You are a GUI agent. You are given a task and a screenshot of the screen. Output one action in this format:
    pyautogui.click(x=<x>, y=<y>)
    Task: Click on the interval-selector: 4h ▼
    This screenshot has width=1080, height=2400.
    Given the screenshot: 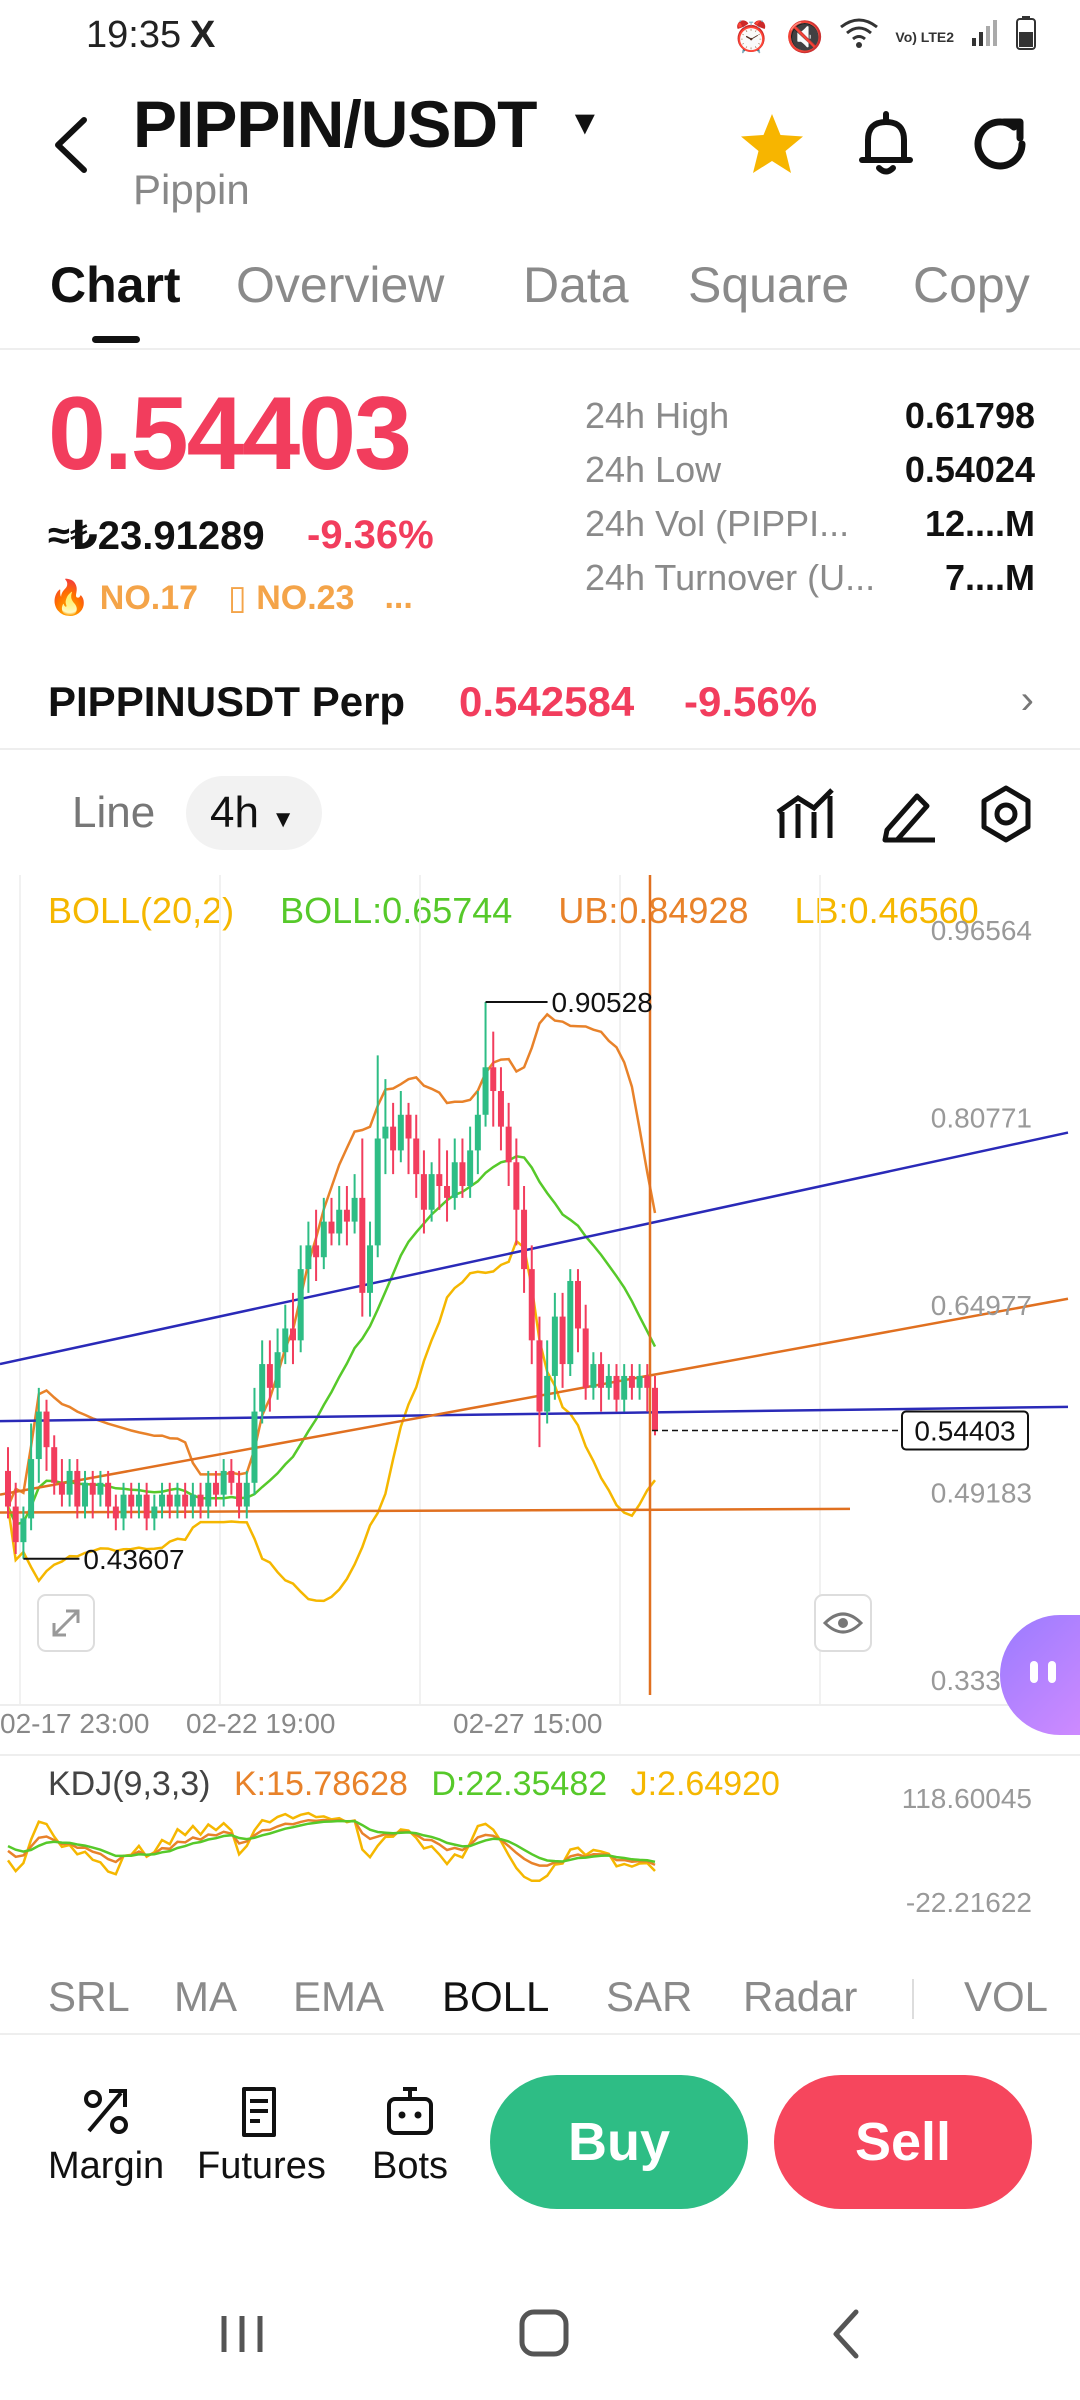 What is the action you would take?
    pyautogui.click(x=254, y=813)
    